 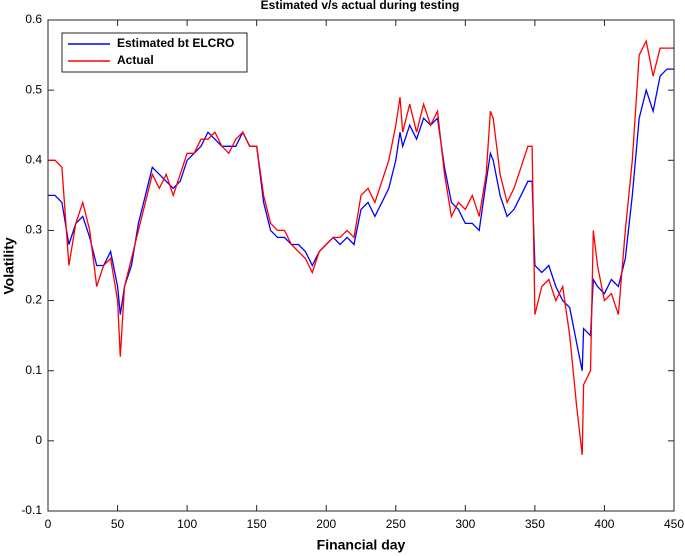 I want to click on x-tick-label: 150, so click(x=257, y=524).